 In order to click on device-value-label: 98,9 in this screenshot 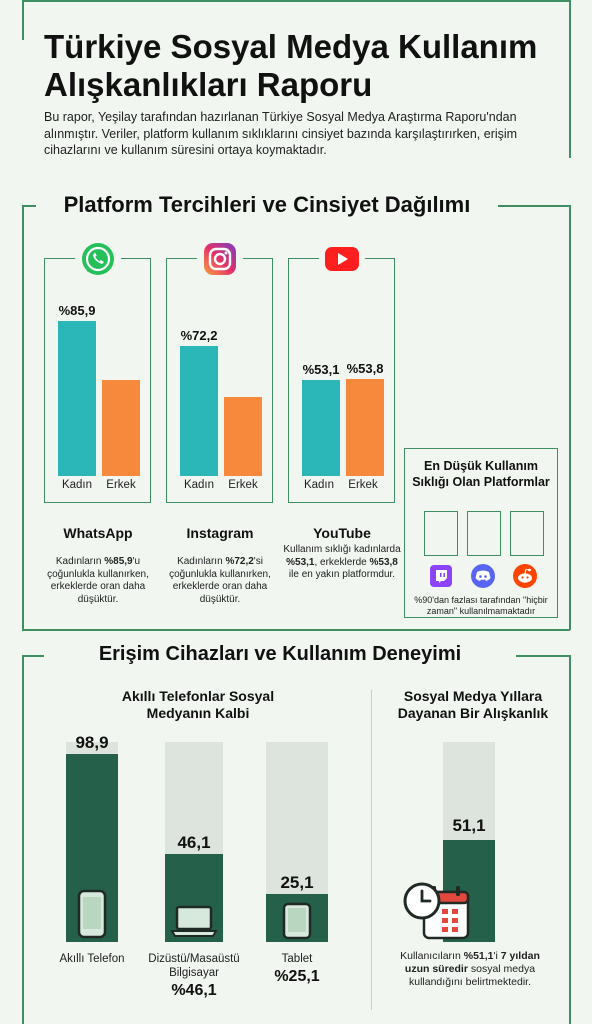, I will do `click(92, 743)`.